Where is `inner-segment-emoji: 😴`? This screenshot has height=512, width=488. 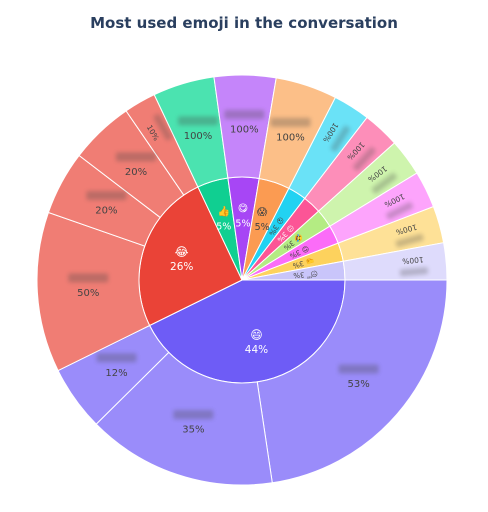 inner-segment-emoji: 😴 is located at coordinates (311, 274).